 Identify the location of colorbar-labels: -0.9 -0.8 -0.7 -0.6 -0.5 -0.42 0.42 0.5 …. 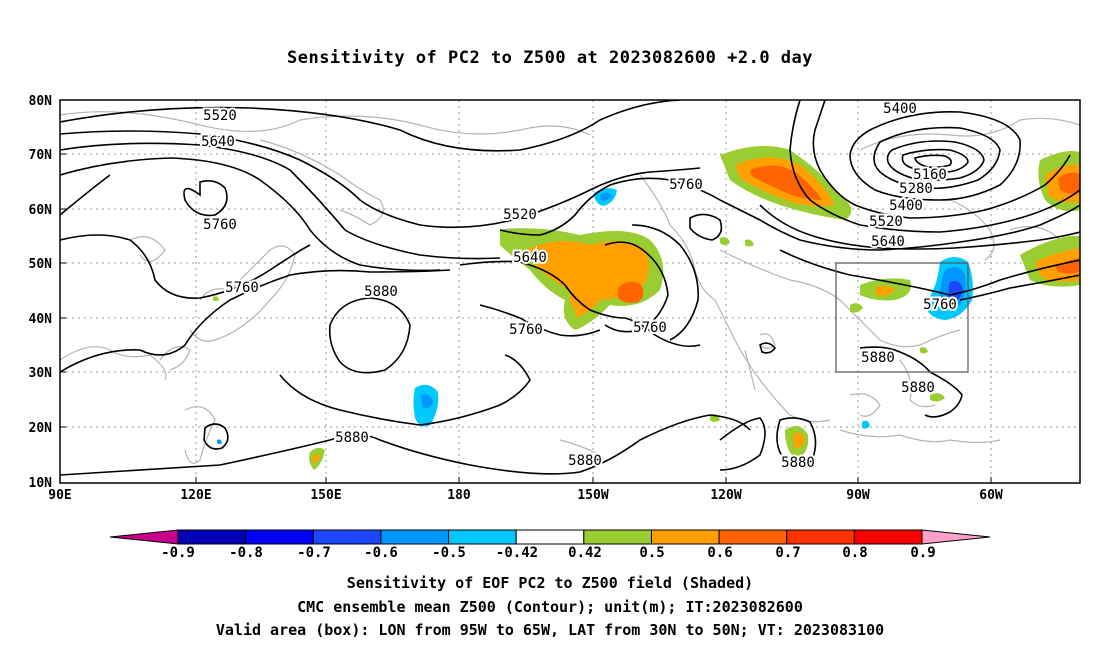
(548, 553).